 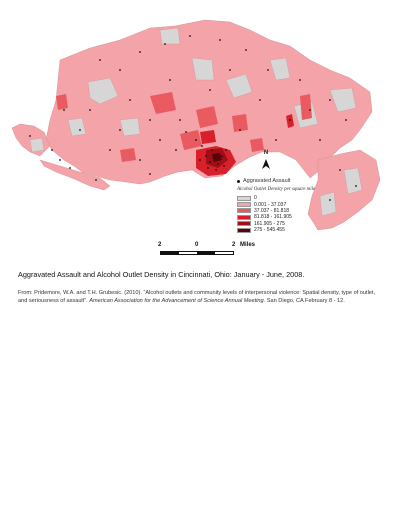 I want to click on medium-density-areas, so click(x=184, y=127).